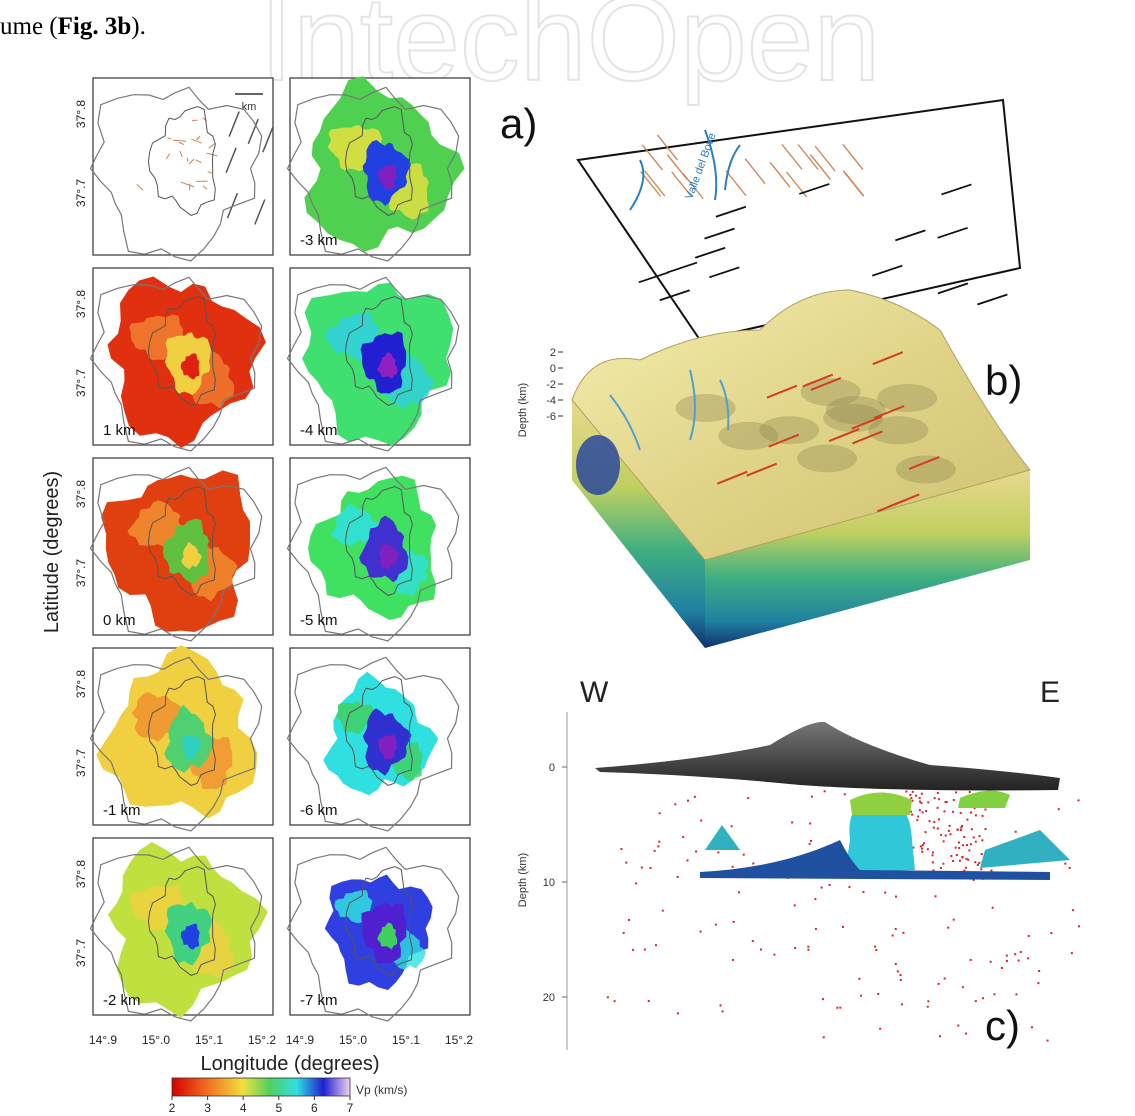  I want to click on body-green, so click(881, 803).